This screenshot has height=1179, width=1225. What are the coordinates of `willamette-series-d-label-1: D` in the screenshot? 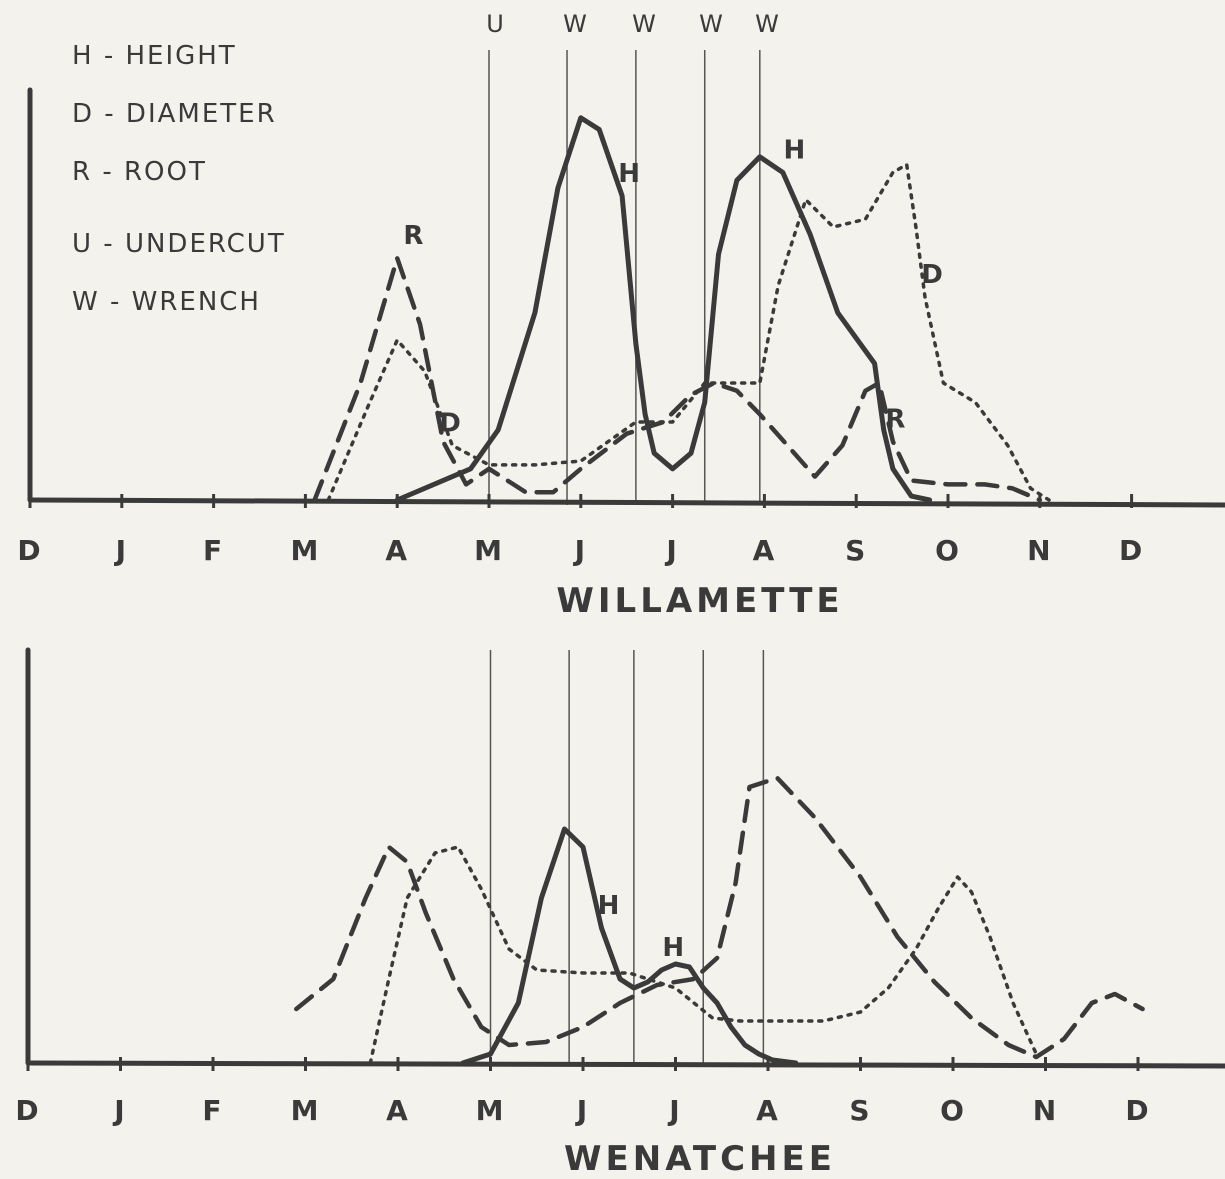 It's located at (933, 275).